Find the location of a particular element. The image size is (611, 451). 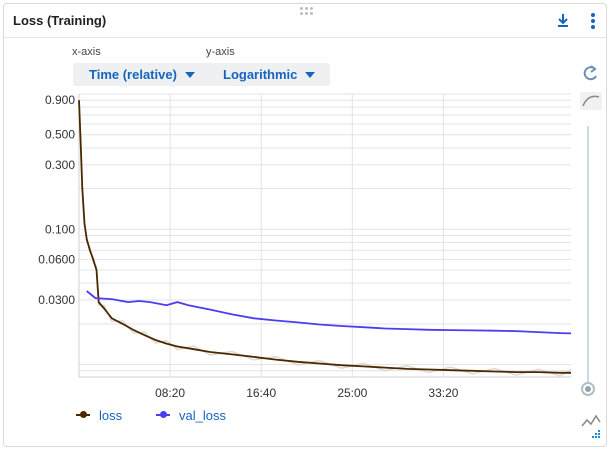

outlier-icon is located at coordinates (591, 426).